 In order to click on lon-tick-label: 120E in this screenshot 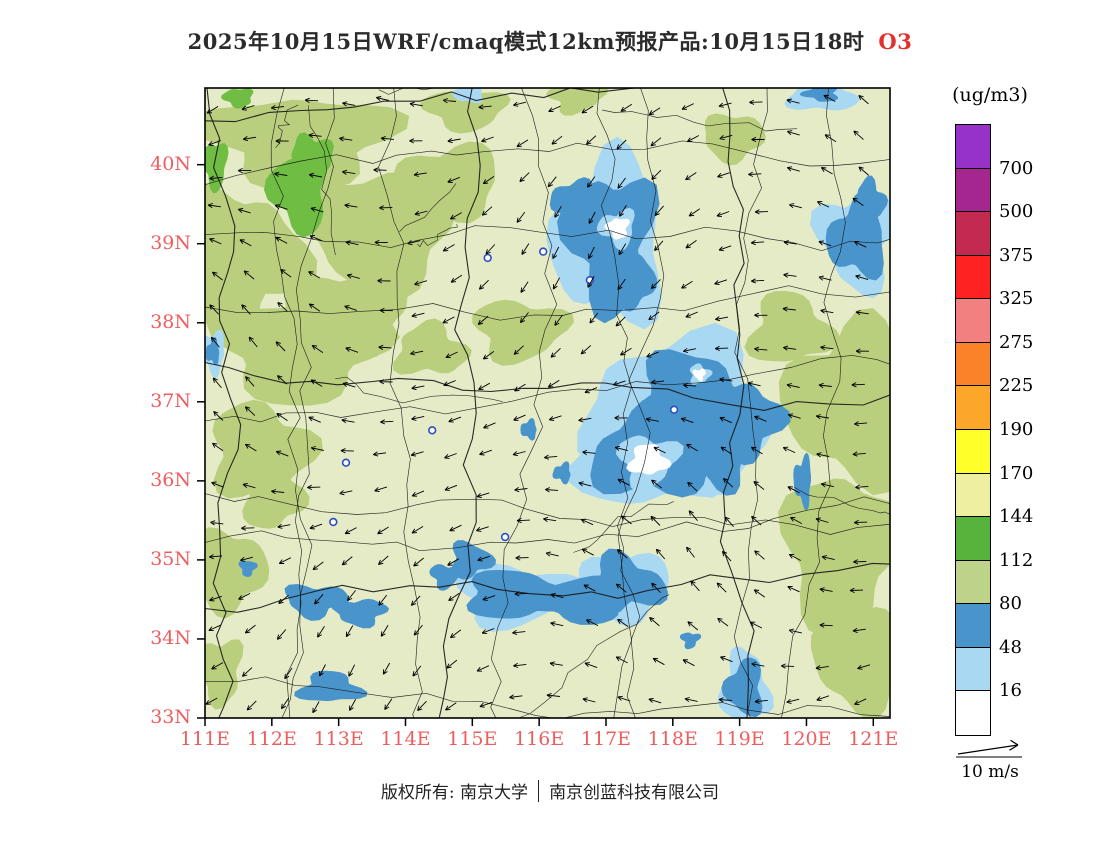, I will do `click(806, 739)`.